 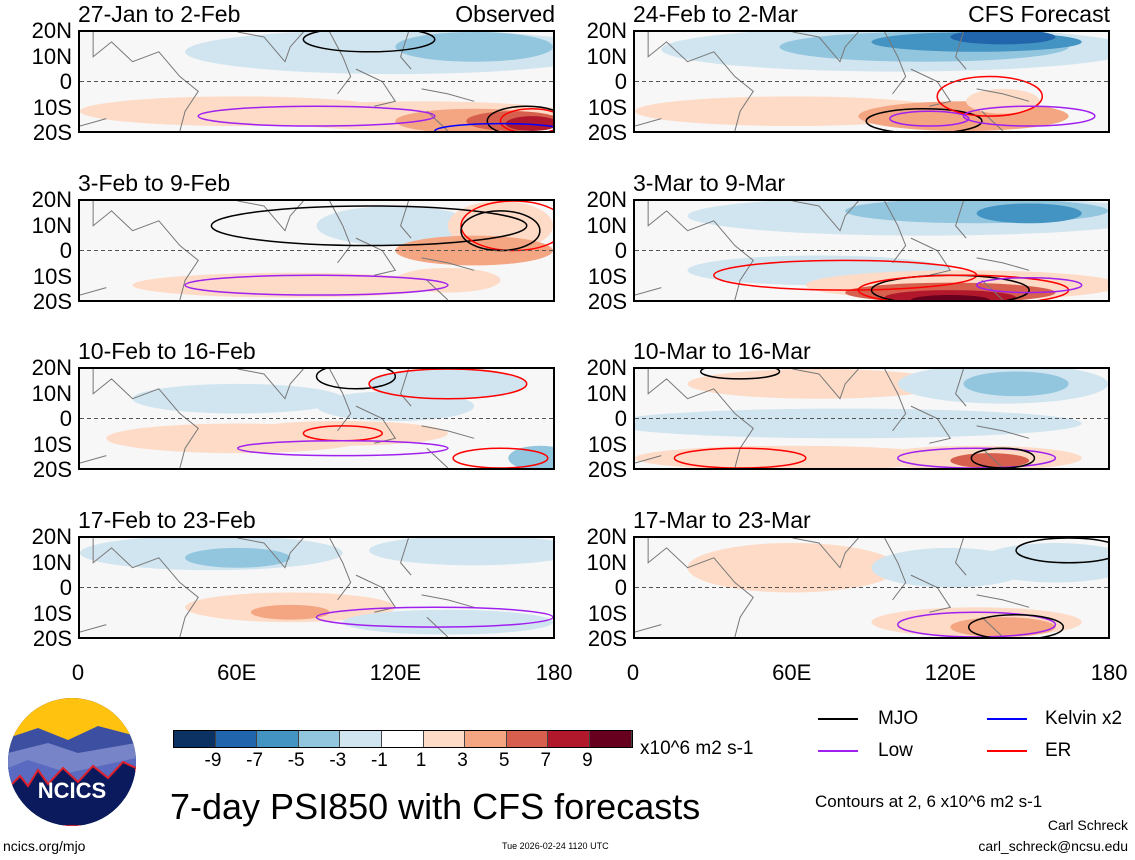 What do you see at coordinates (555, 846) in the screenshot?
I see `timestamp: Tue 2026-02-24 1120 UTC` at bounding box center [555, 846].